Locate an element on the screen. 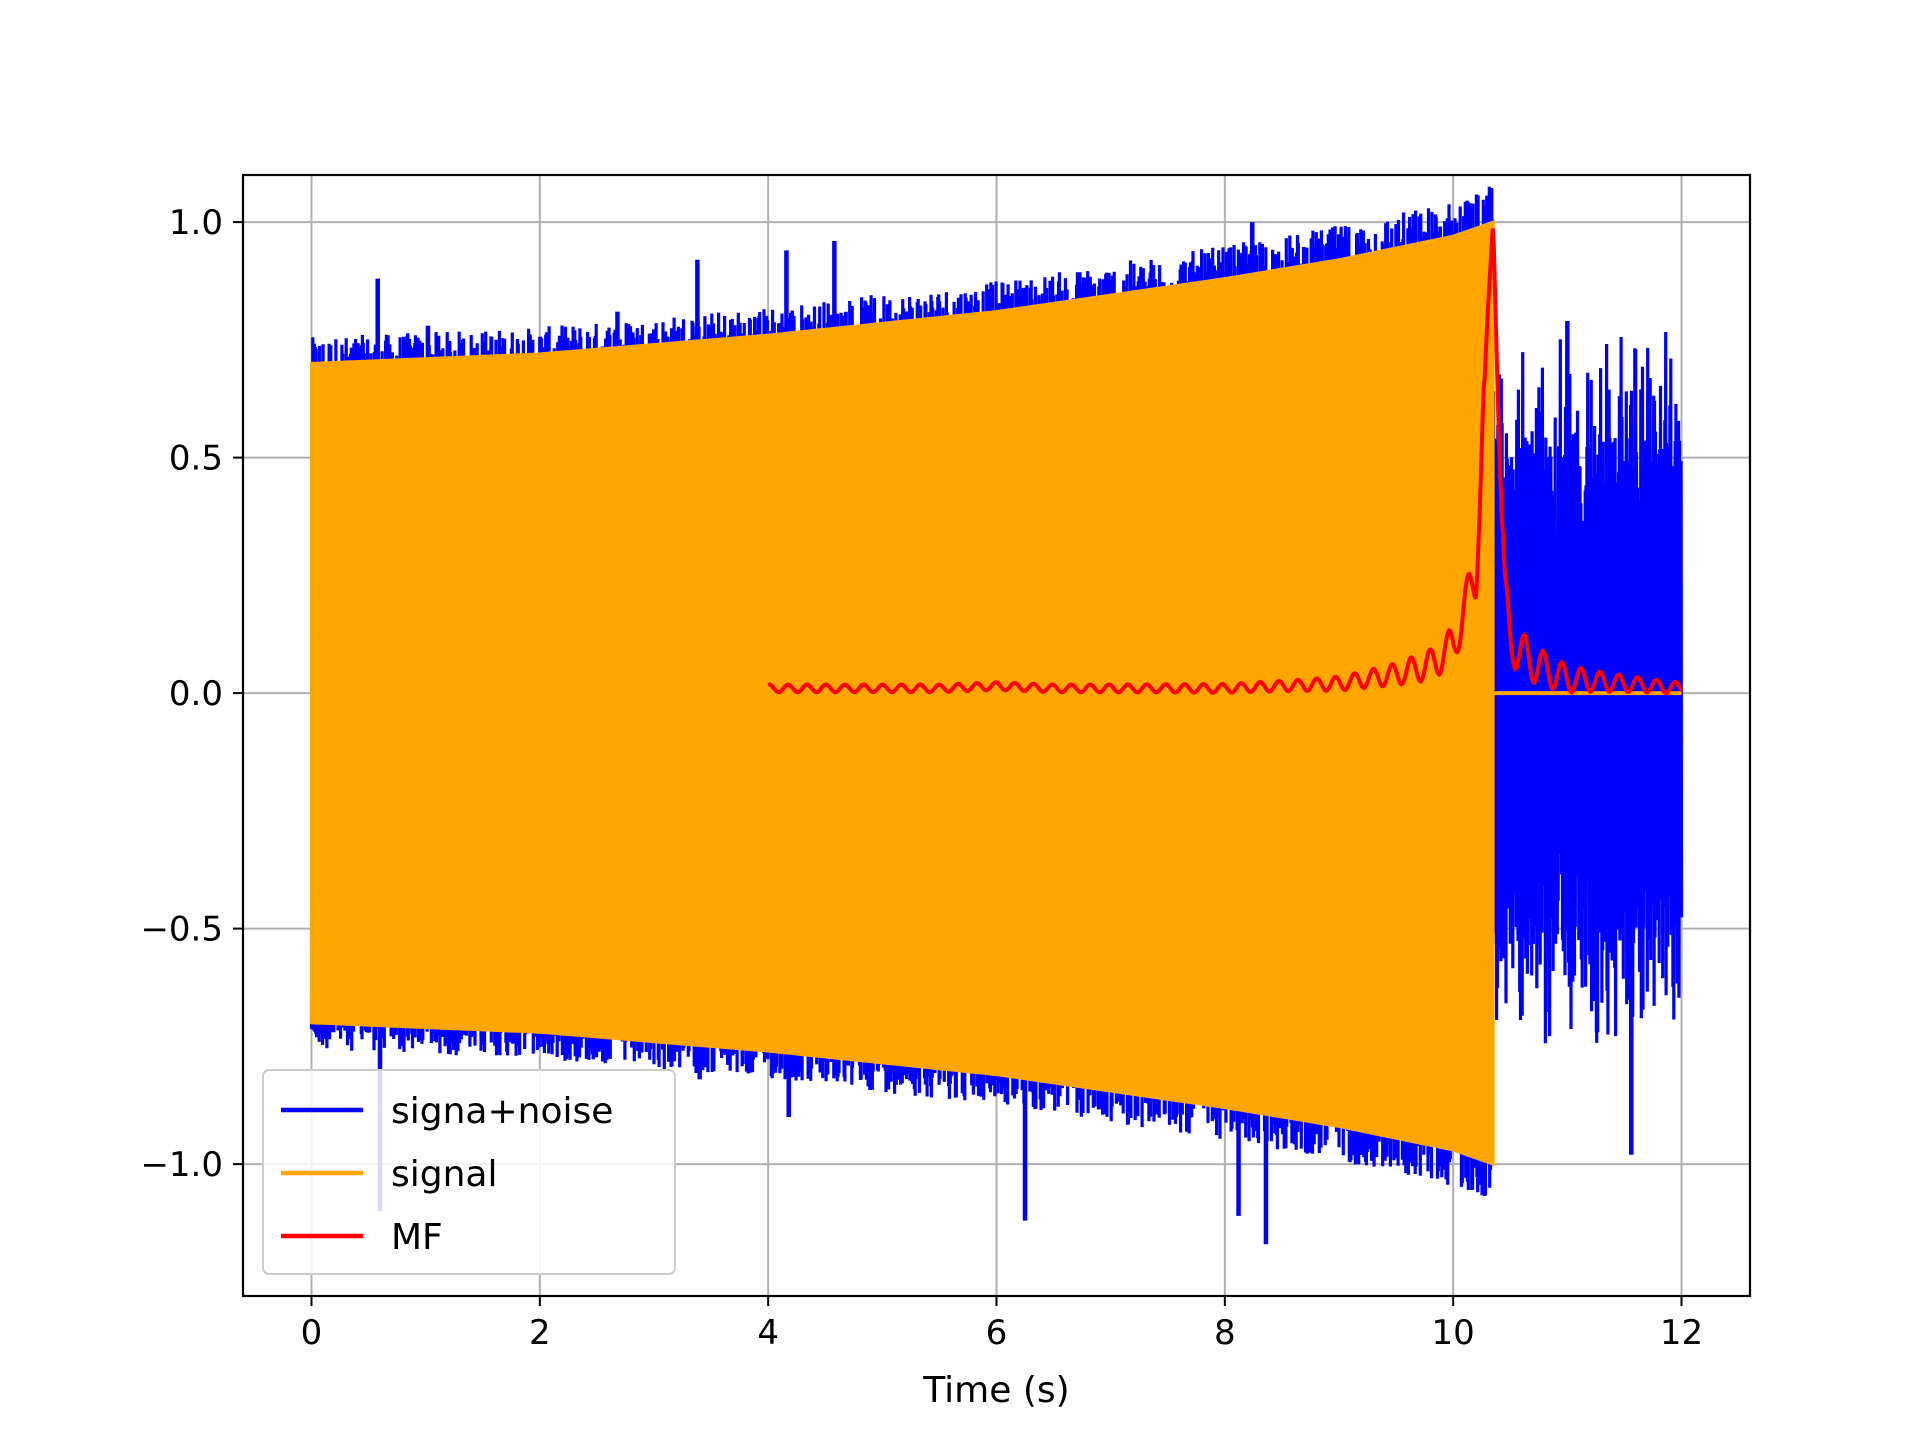  y-tick-label: −0.5 is located at coordinates (181, 930).